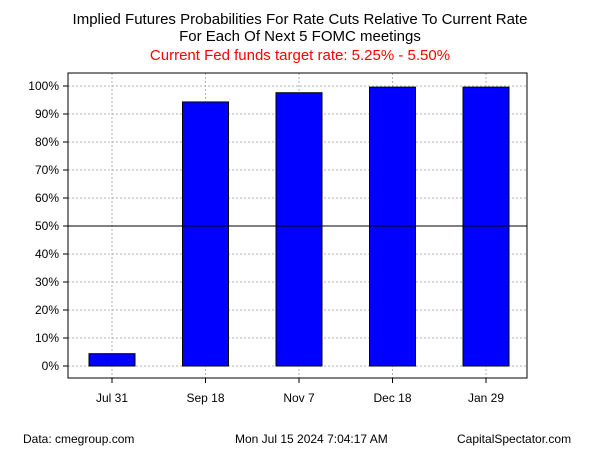 This screenshot has height=450, width=600. I want to click on y-tick-label: 30%, so click(47, 282).